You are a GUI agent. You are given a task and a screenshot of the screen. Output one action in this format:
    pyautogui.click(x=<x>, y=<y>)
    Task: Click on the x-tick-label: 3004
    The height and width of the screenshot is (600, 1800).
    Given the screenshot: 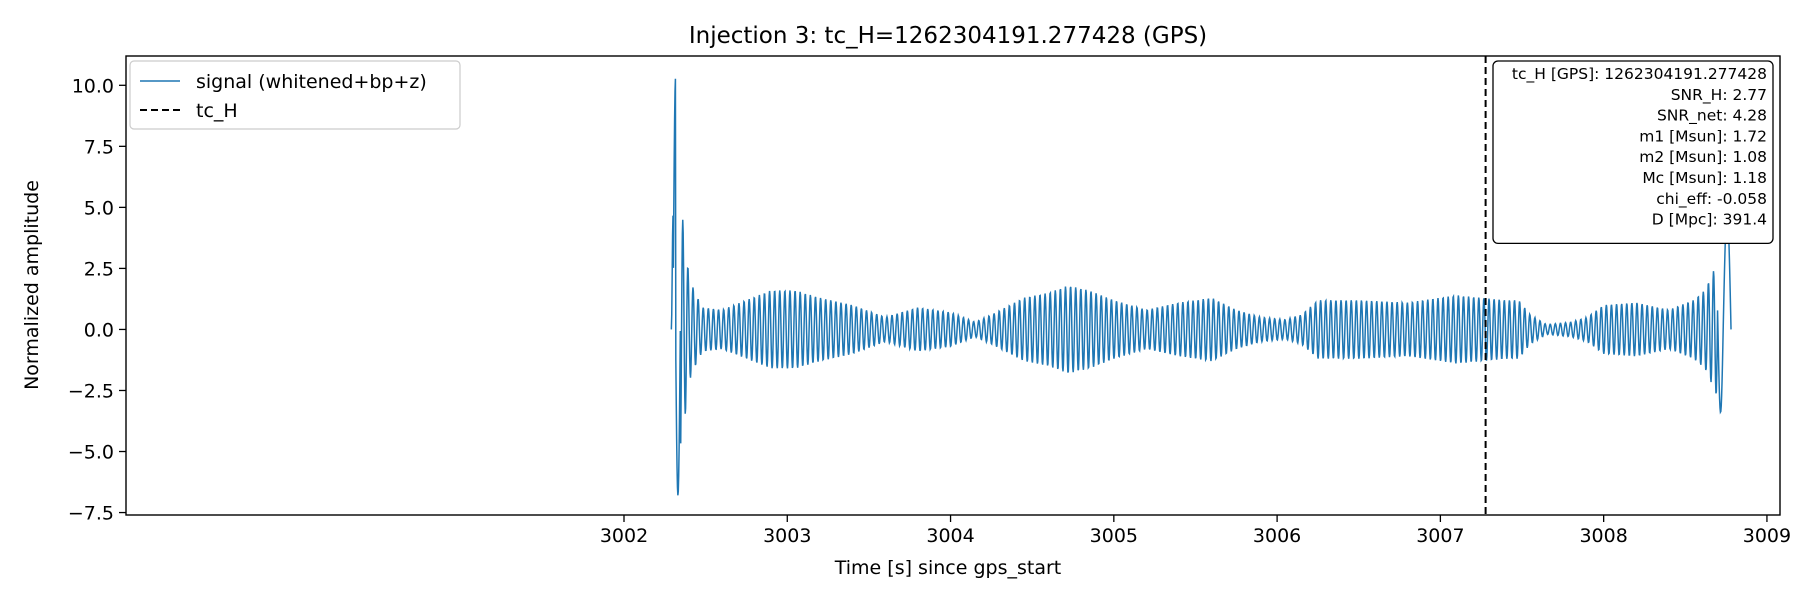 What is the action you would take?
    pyautogui.click(x=950, y=536)
    